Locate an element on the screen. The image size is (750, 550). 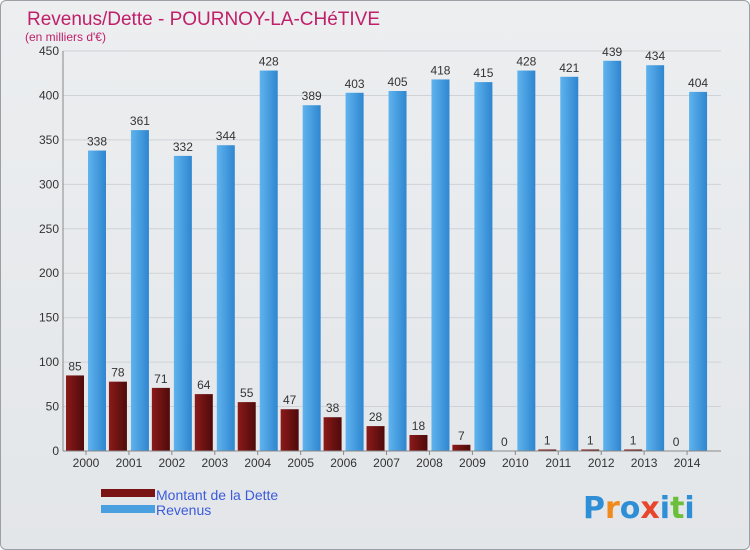
value-label: 78 is located at coordinates (118, 373).